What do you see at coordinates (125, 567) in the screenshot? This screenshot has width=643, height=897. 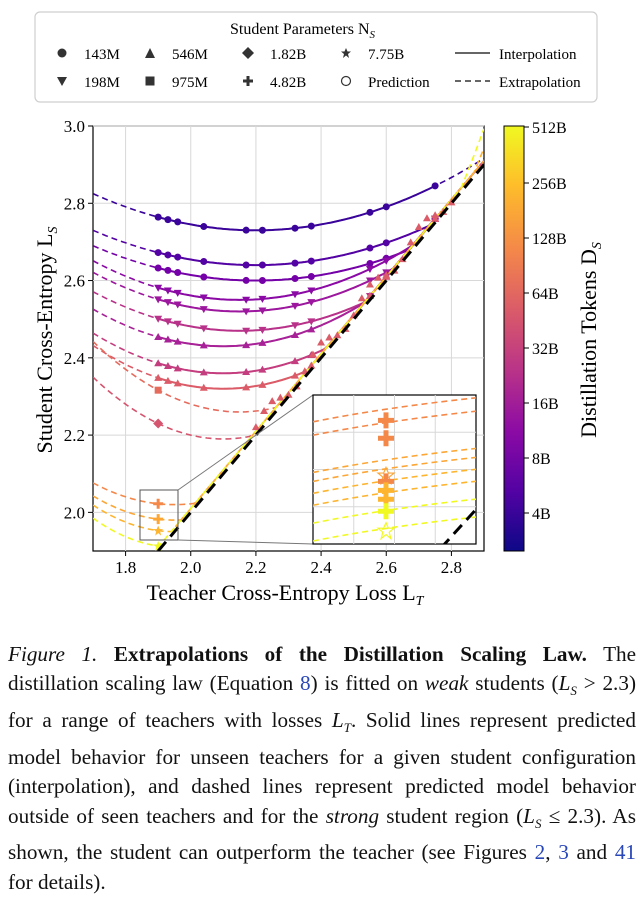 I see `x-tick-label: 1.8` at bounding box center [125, 567].